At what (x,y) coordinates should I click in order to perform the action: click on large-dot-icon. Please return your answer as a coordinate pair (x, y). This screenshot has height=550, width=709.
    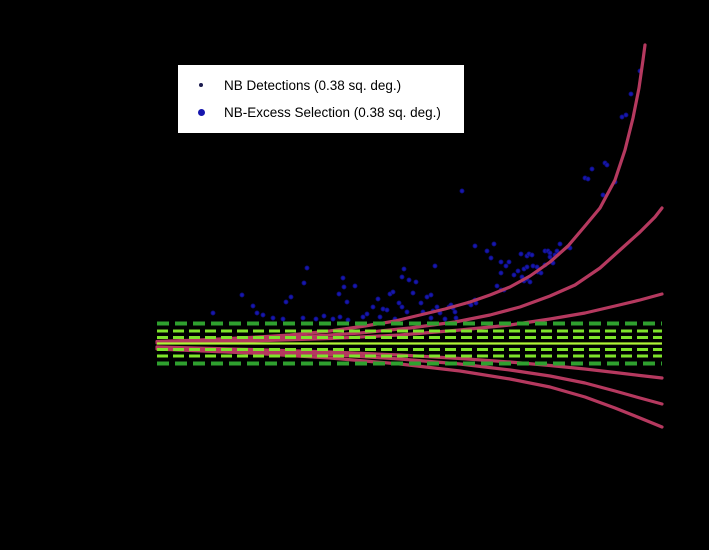
    Looking at the image, I should click on (201, 113).